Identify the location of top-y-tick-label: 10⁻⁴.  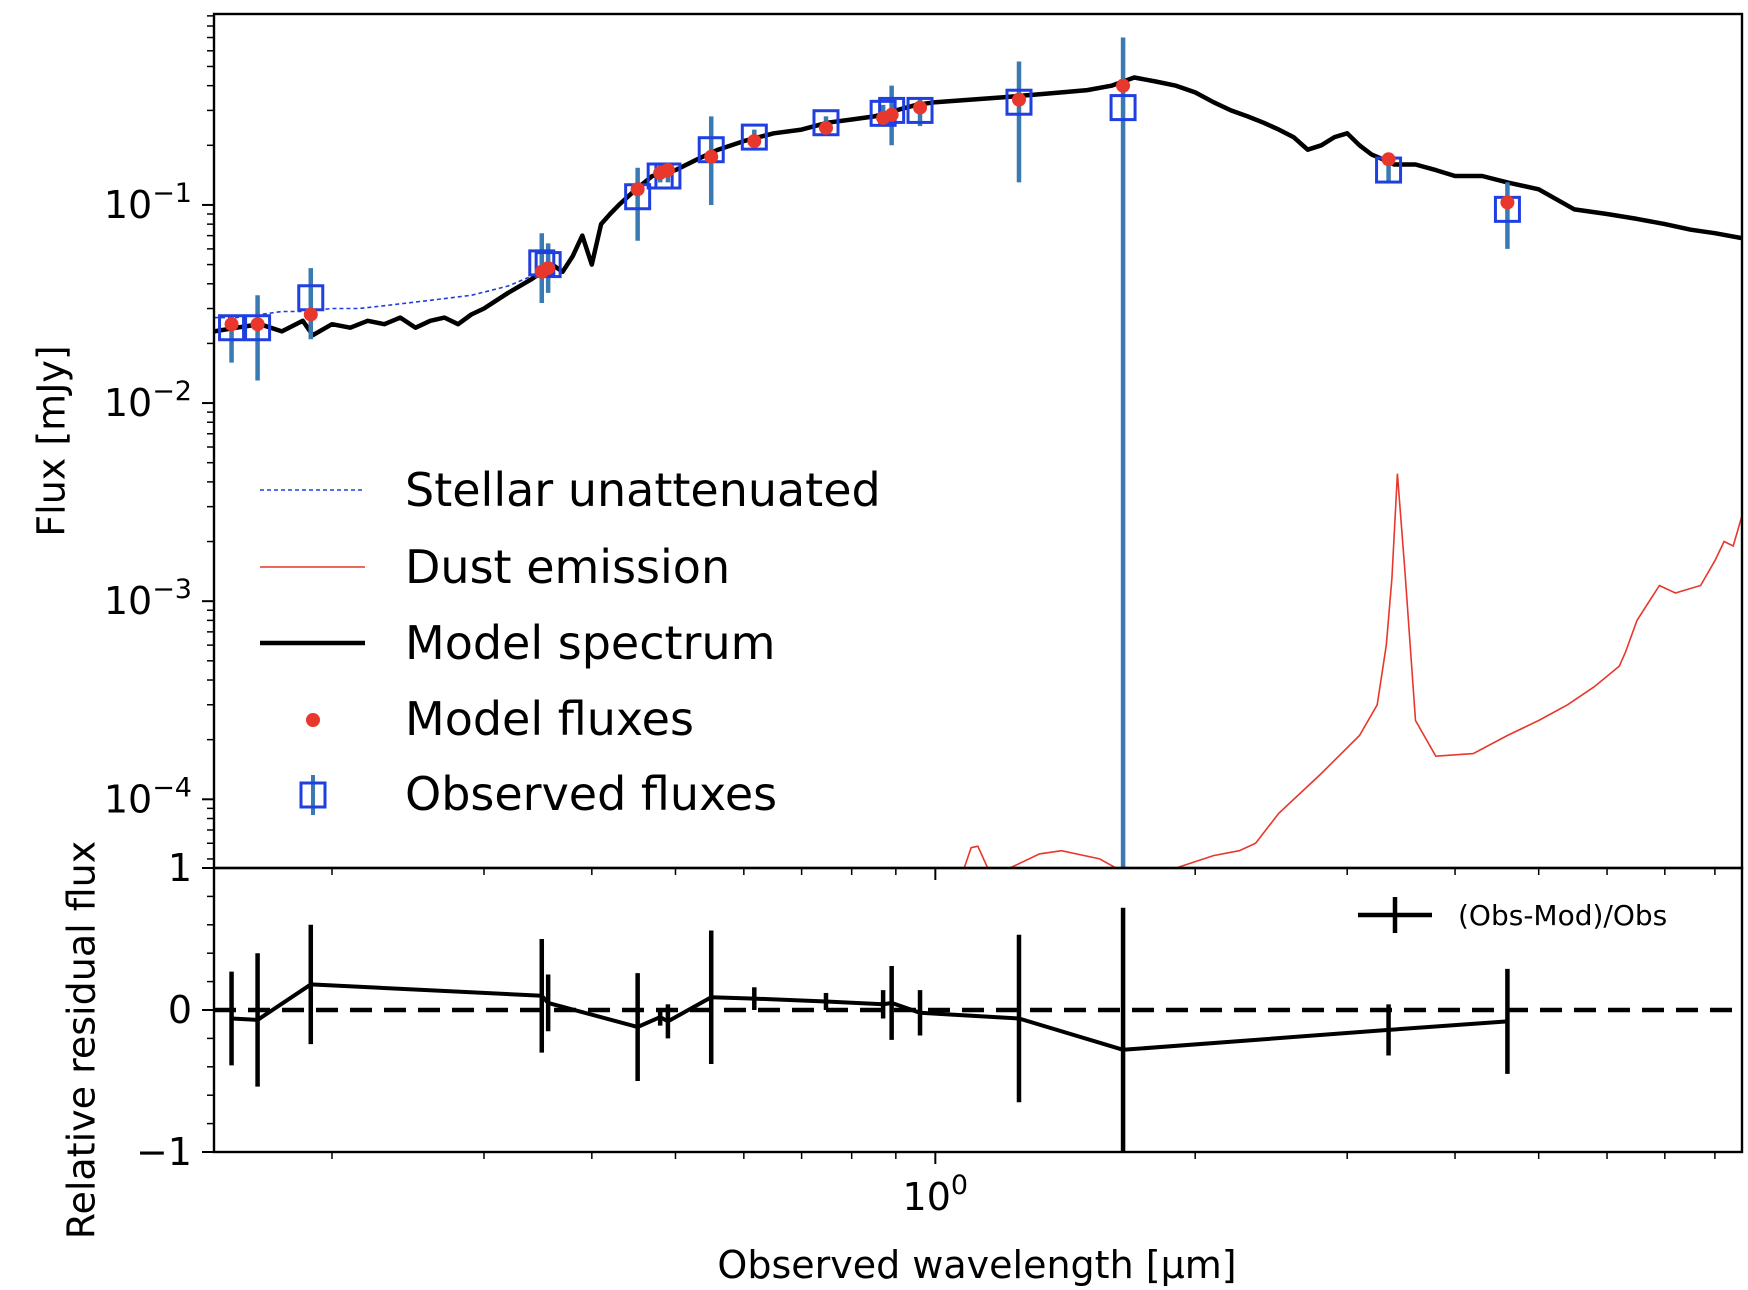
(148, 796).